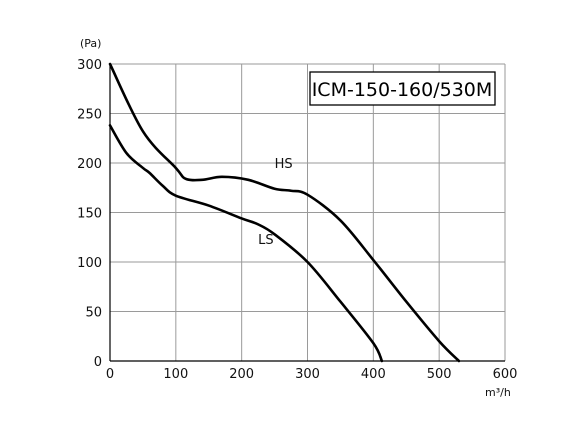 The height and width of the screenshot is (425, 585). I want to click on series-label-ls: LS, so click(266, 240).